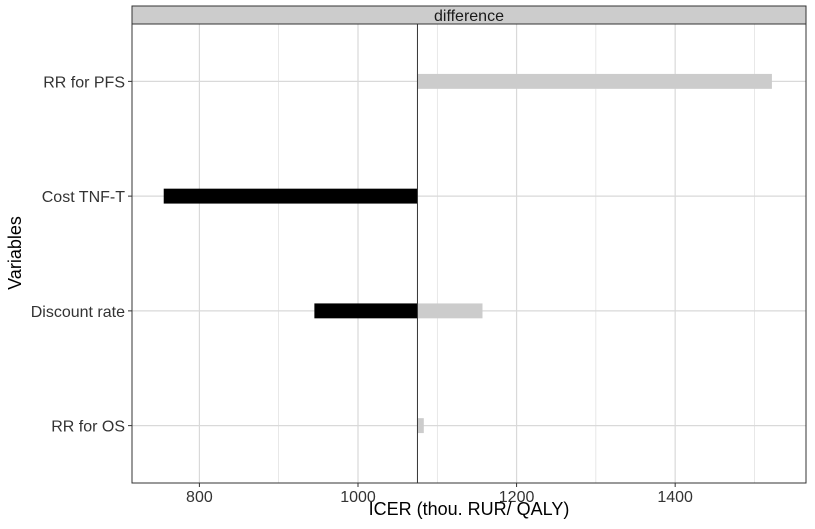 Image resolution: width=815 pixels, height=529 pixels. Describe the element at coordinates (675, 497) in the screenshot. I see `x-tick-label: 1400` at that location.